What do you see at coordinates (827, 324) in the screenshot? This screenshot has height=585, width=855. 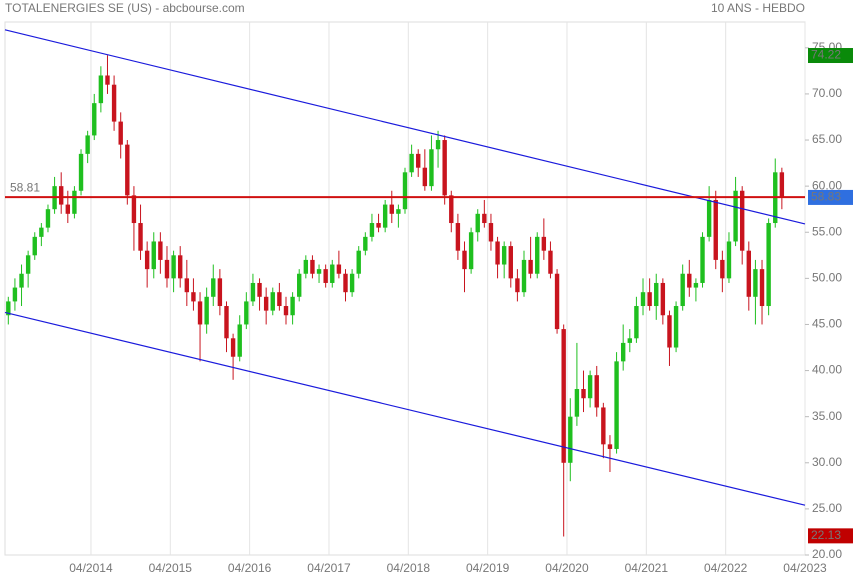 I see `y-tick-label: 45.00` at bounding box center [827, 324].